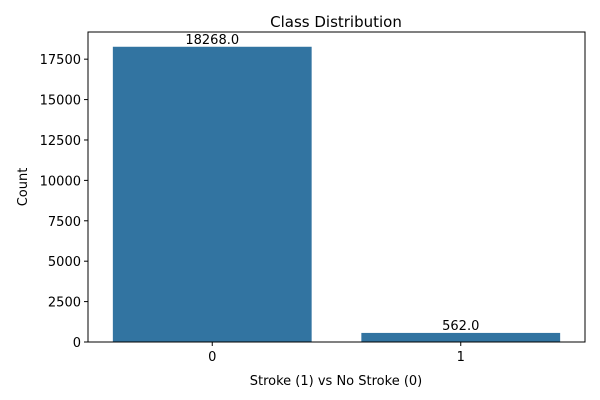 This screenshot has height=400, width=600. I want to click on chart-title: Class Distribution, so click(336, 22).